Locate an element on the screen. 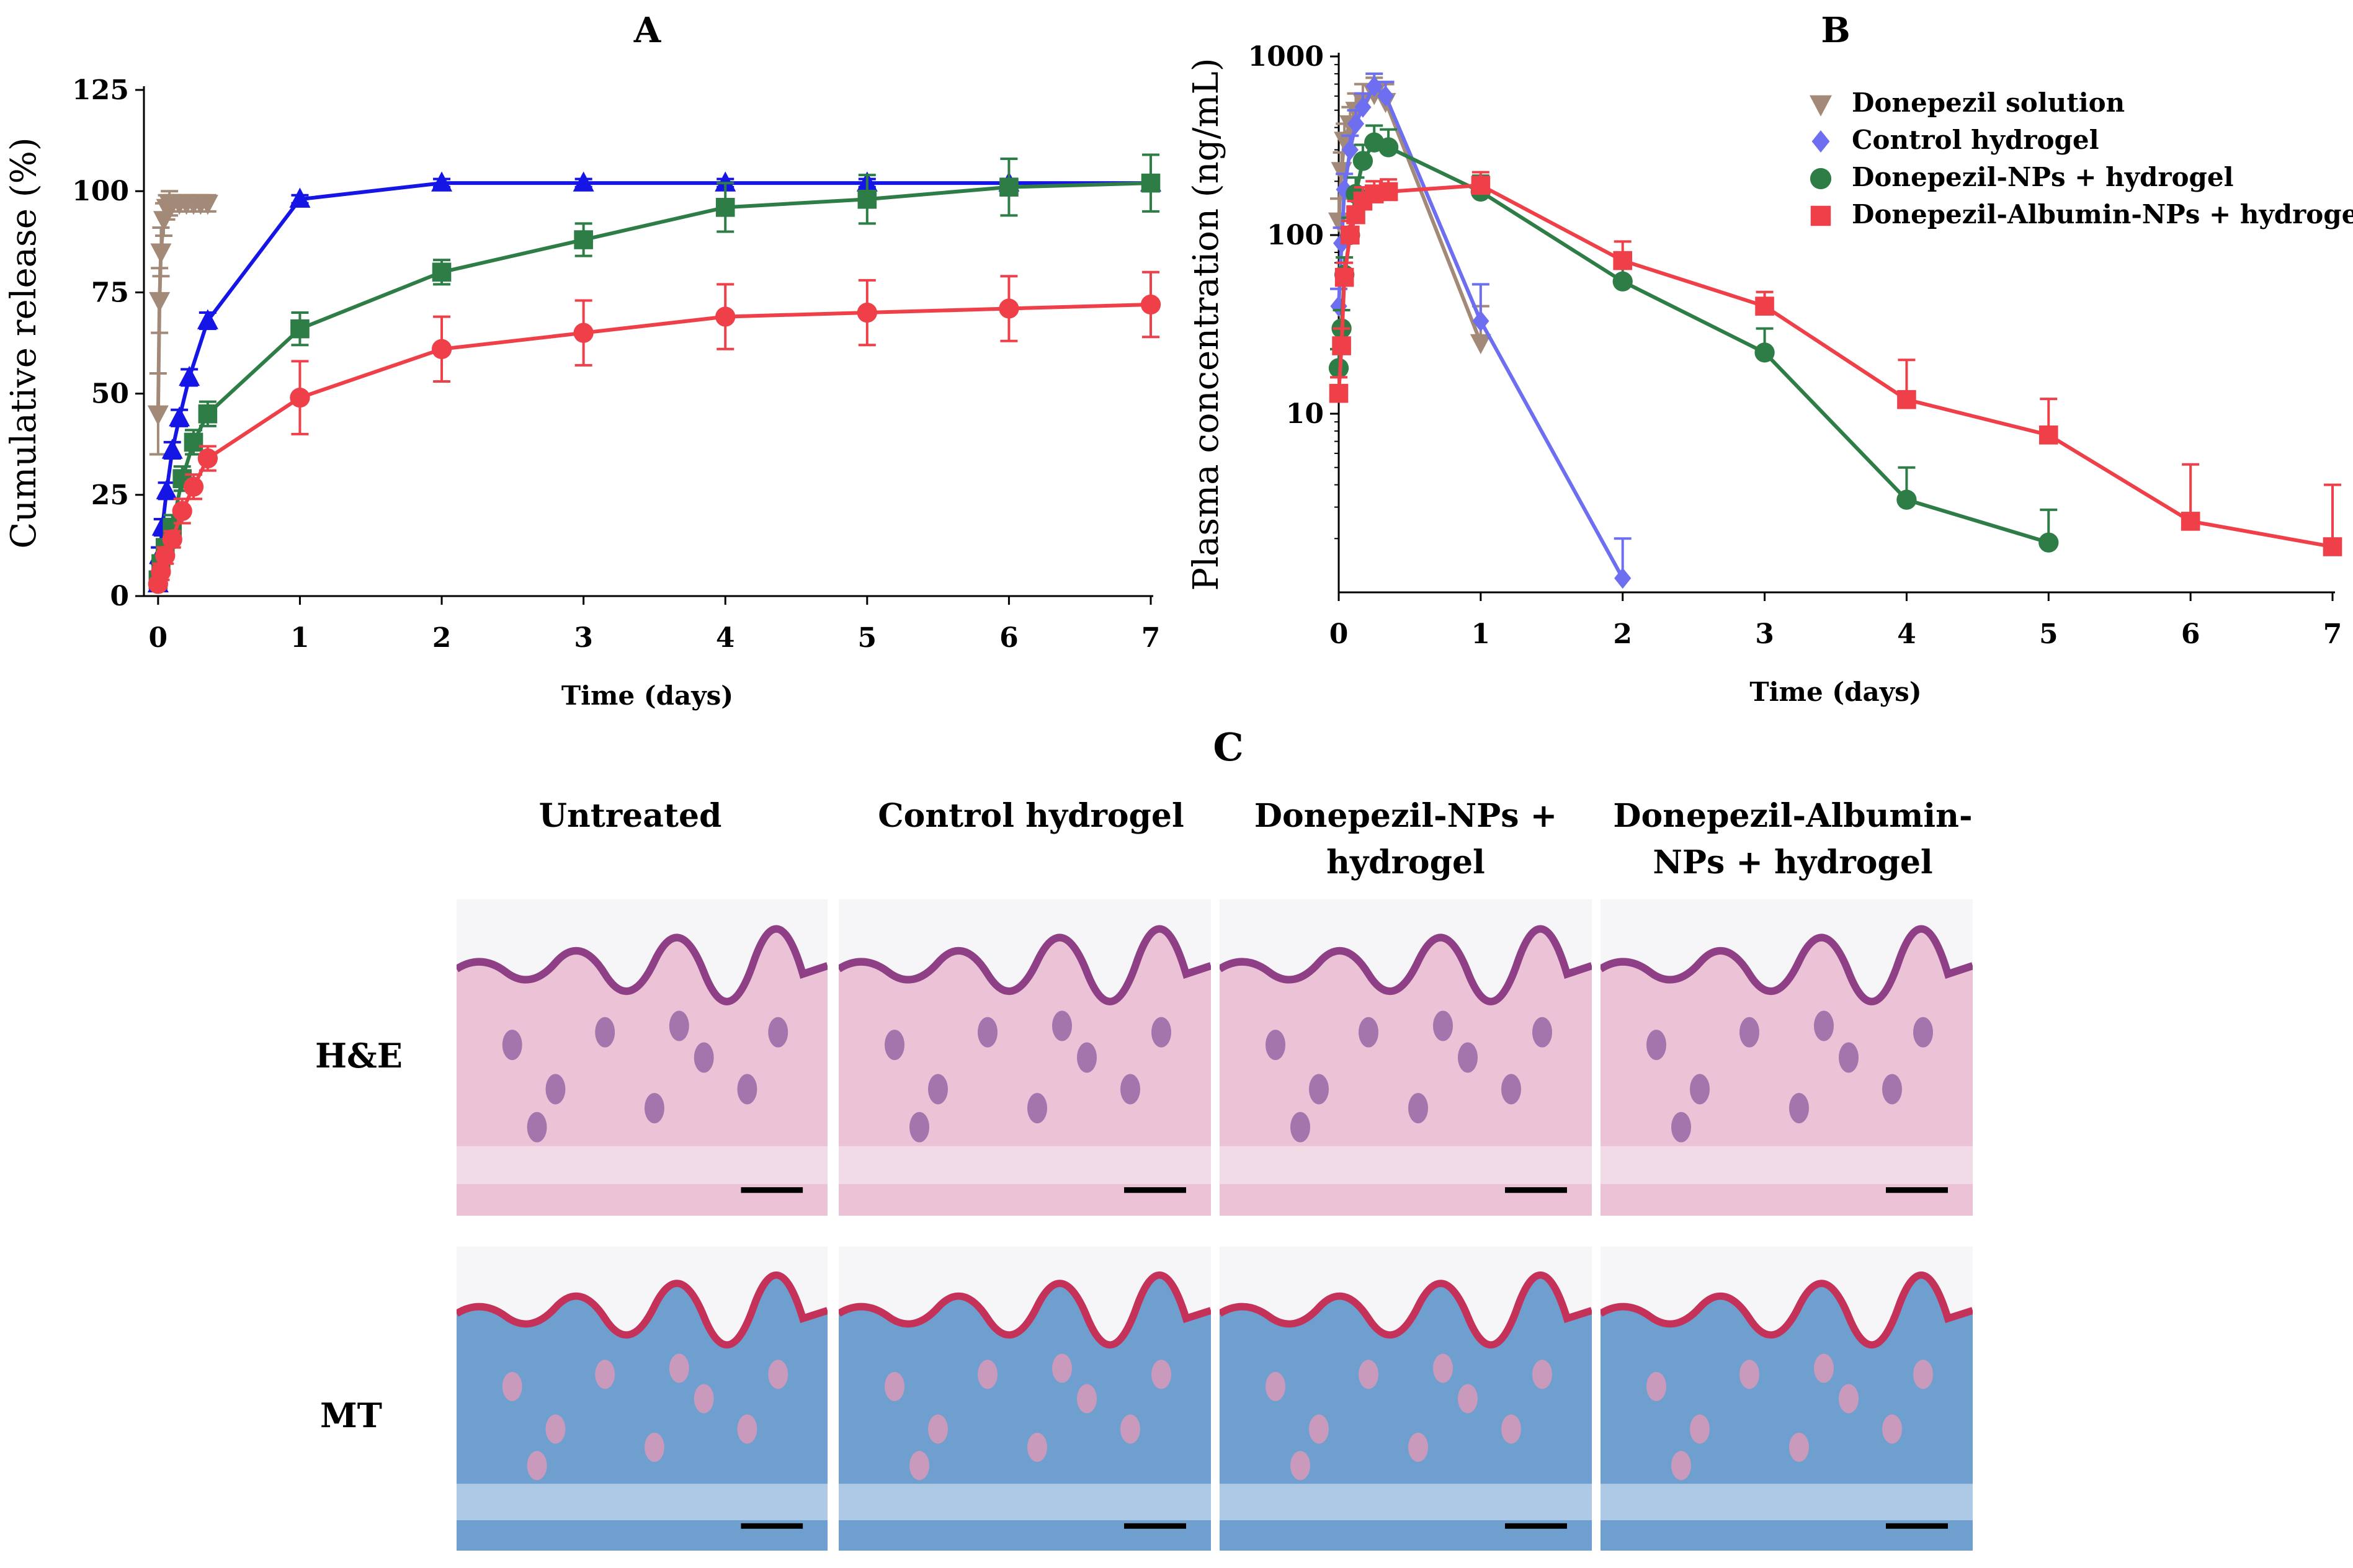 Image resolution: width=2353 pixels, height=1568 pixels. chart-a-x-tick-label: 0 is located at coordinates (159, 638).